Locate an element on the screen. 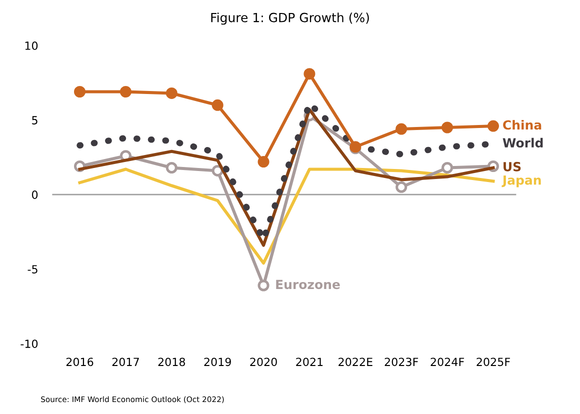  x-tick-label: 2016 is located at coordinates (80, 362).